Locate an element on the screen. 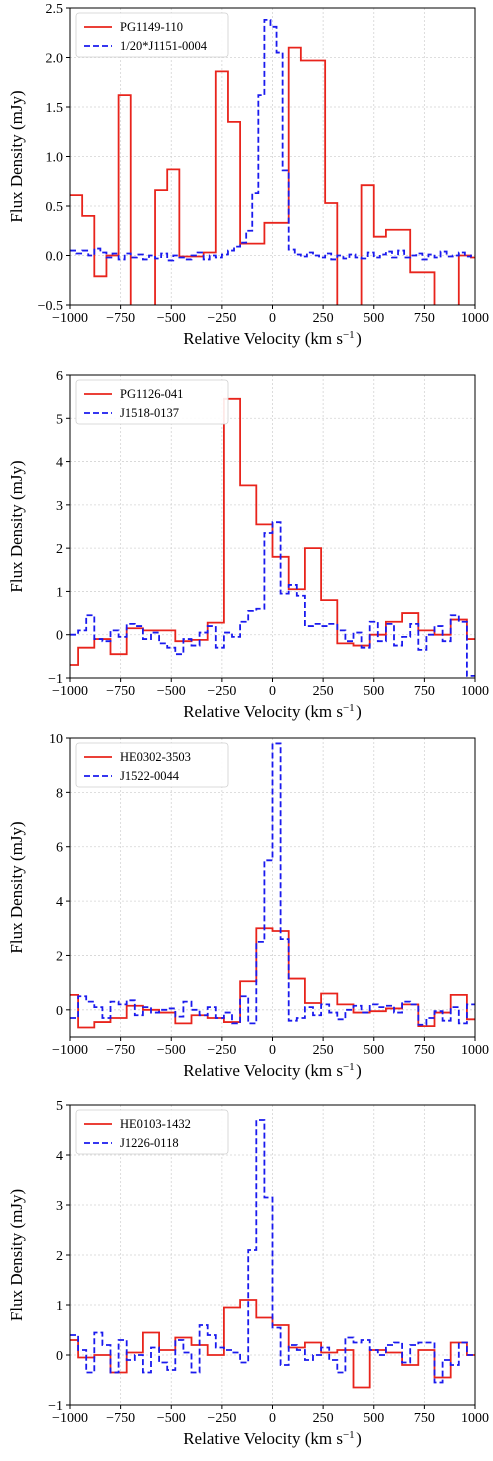 This screenshot has height=1461, width=493. legend: PG1126-041 J1518-0137 is located at coordinates (152, 402).